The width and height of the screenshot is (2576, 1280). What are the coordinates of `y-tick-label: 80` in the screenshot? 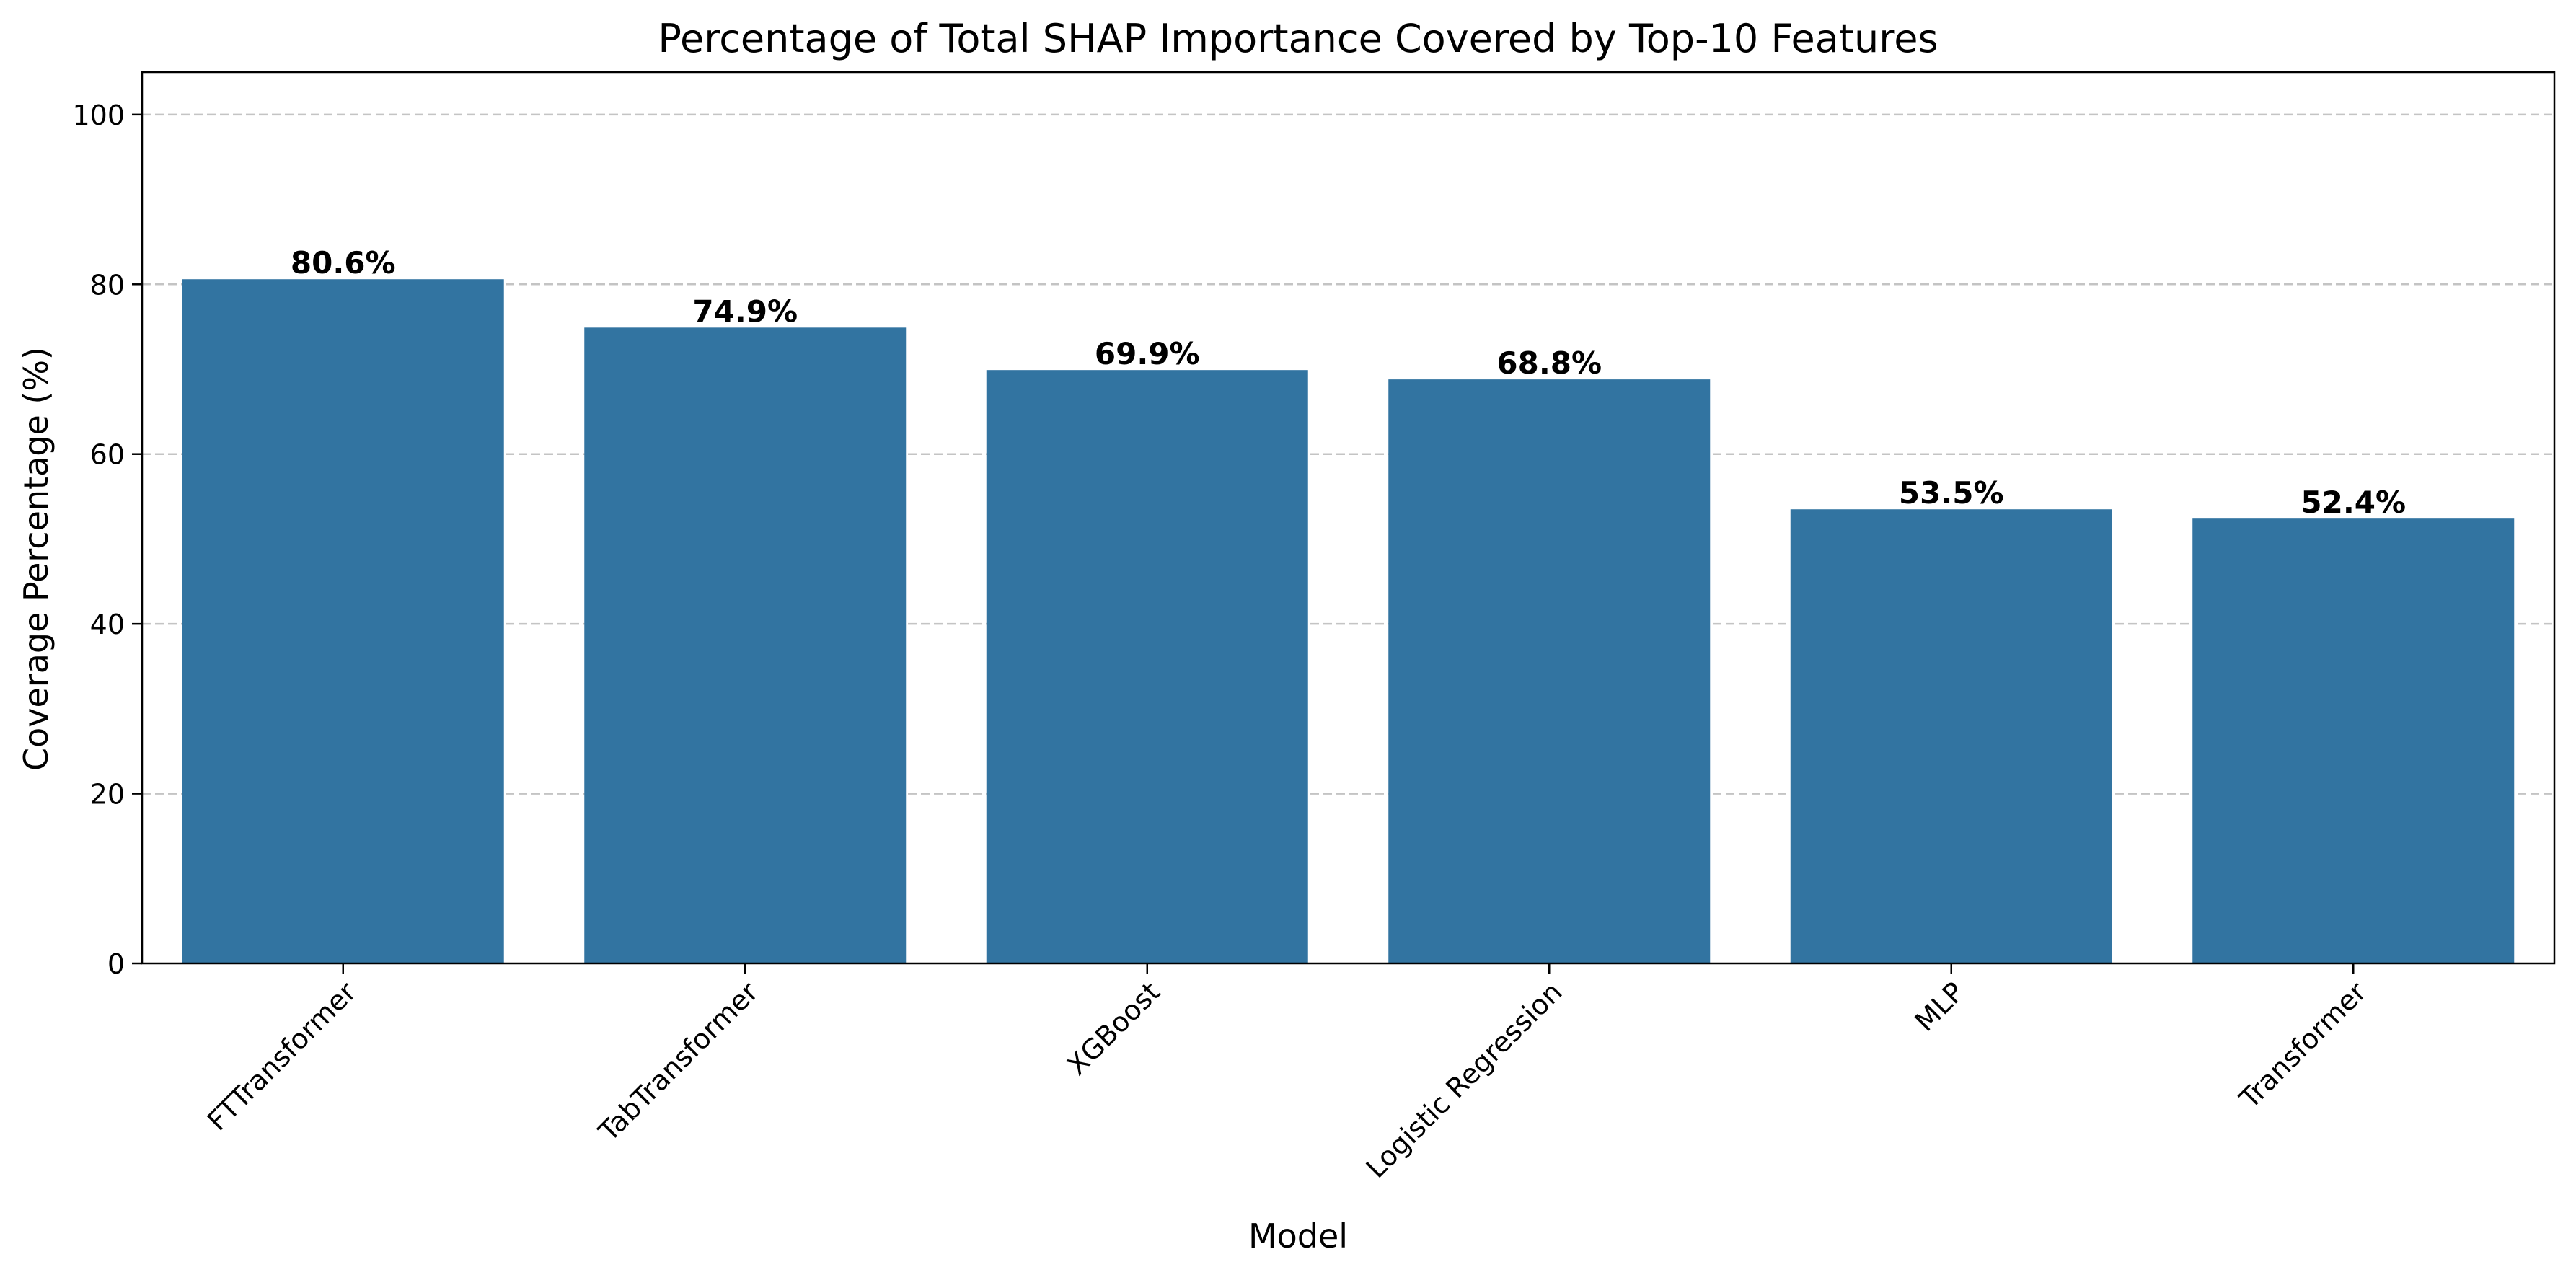 It's located at (107, 285).